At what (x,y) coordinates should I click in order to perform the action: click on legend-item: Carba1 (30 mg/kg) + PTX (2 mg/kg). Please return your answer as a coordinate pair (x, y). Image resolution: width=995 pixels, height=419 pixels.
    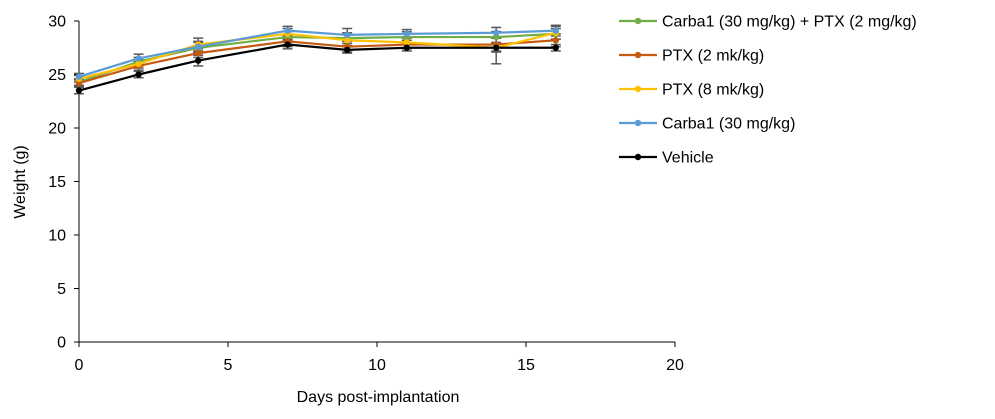
    Looking at the image, I should click on (768, 22).